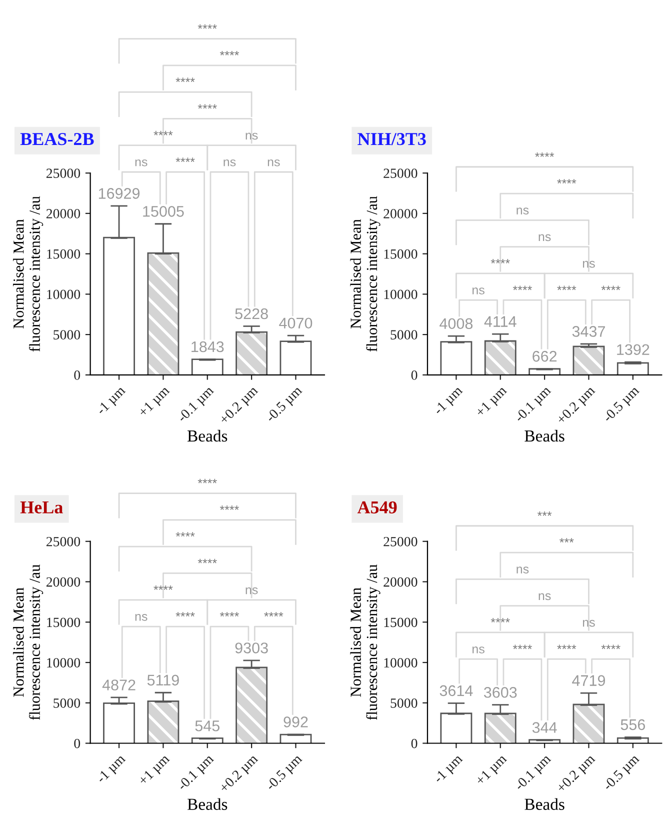 The width and height of the screenshot is (669, 824). I want to click on data-label: 344, so click(544, 727).